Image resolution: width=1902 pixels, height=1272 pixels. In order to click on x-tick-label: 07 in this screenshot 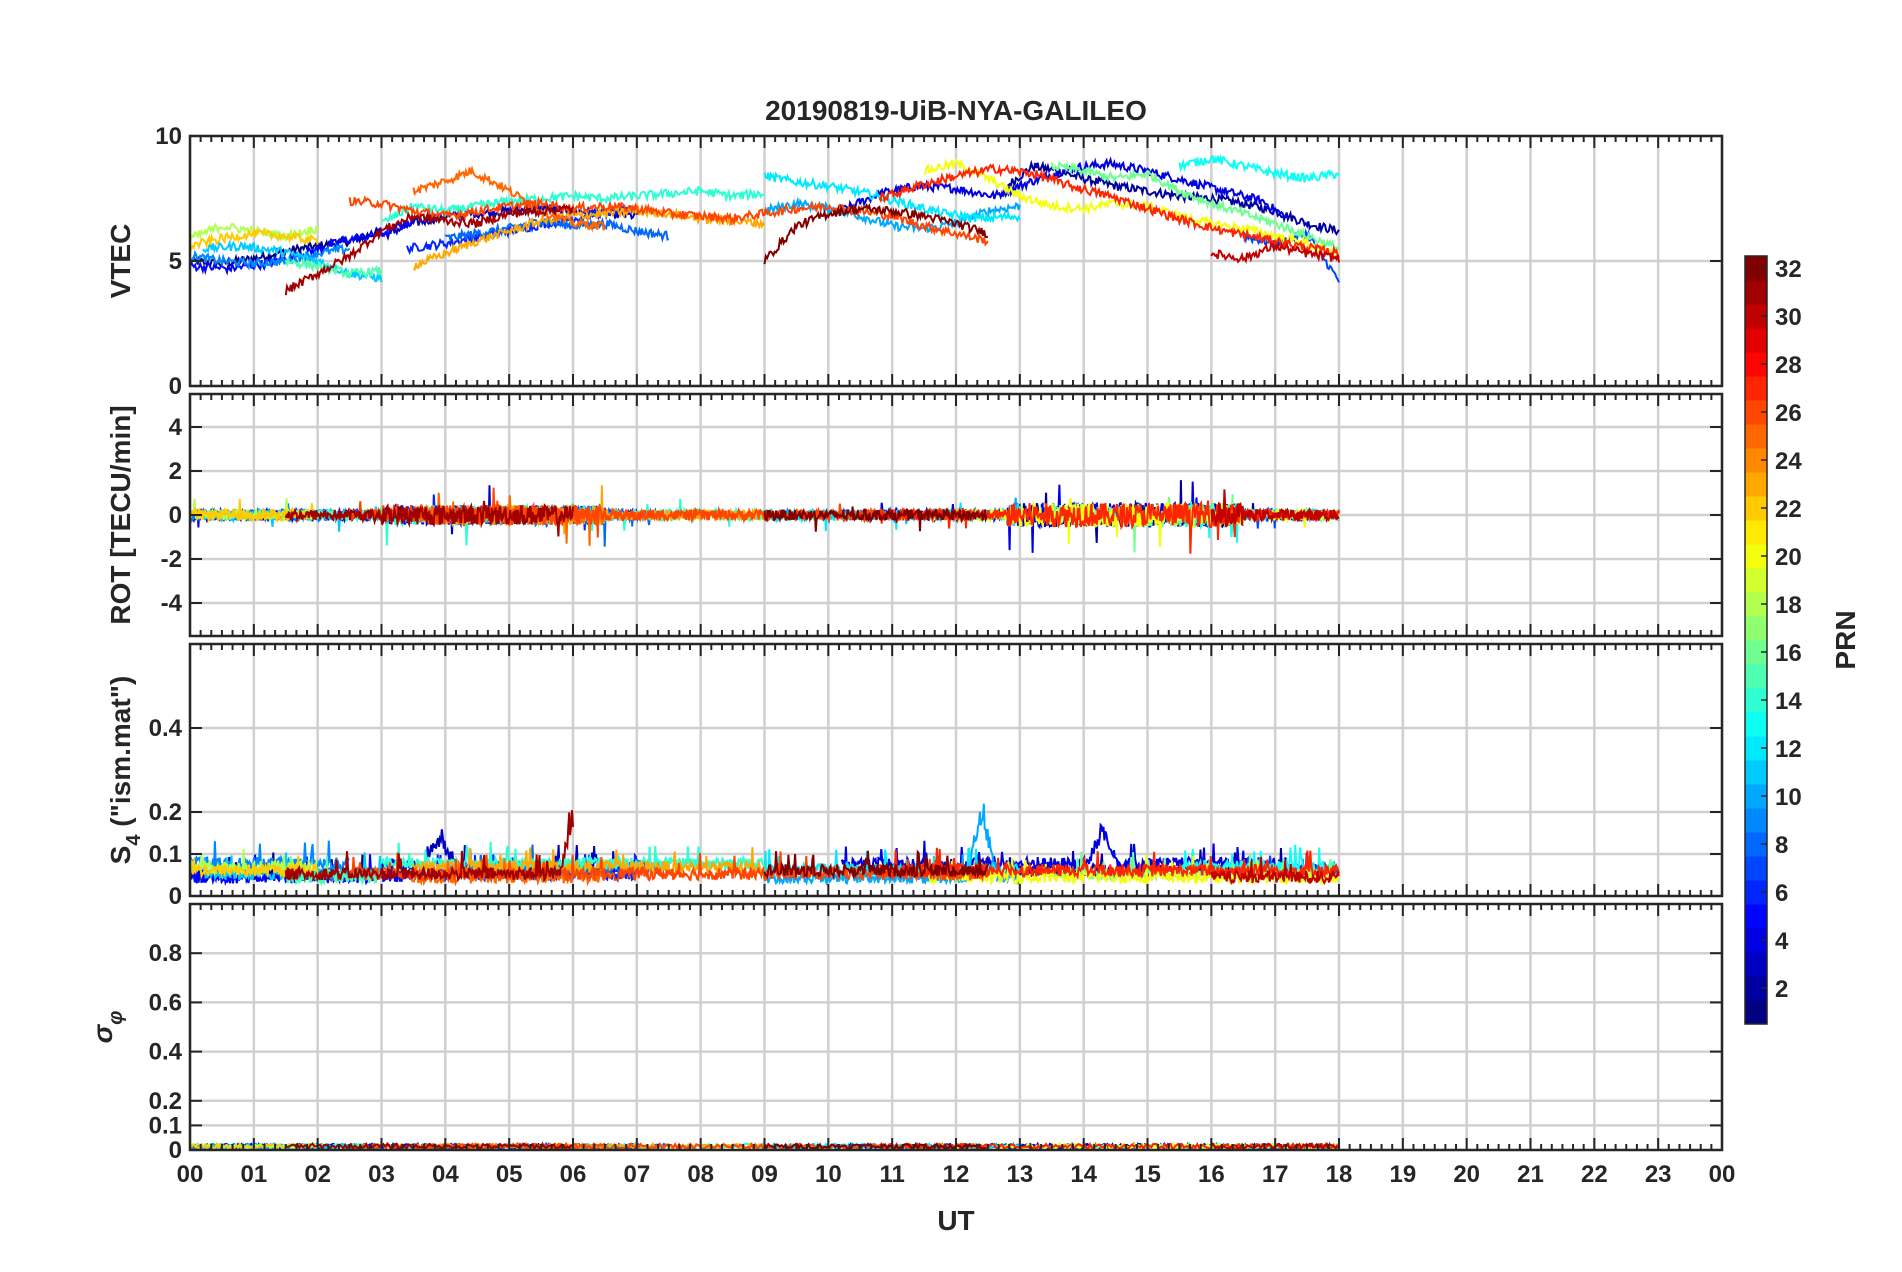, I will do `click(636, 1174)`.